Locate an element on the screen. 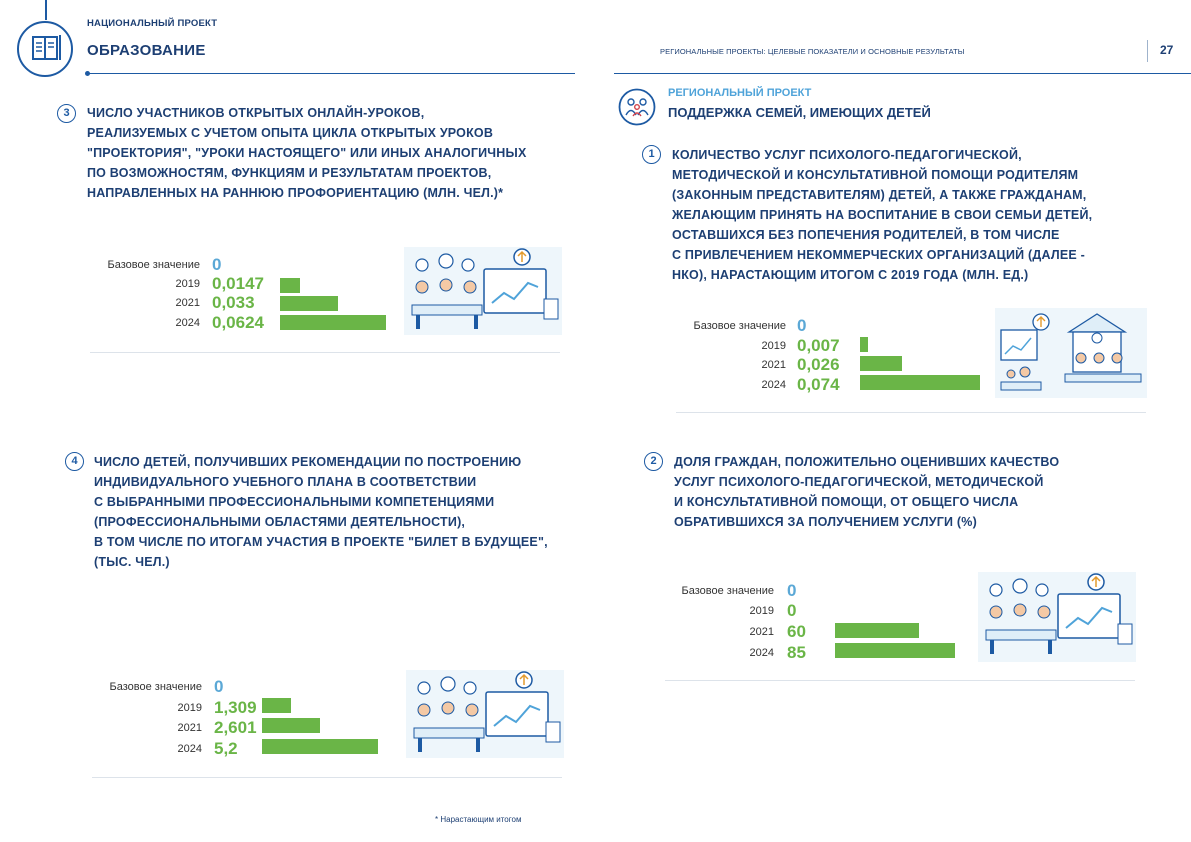 The height and width of the screenshot is (842, 1191). family-center-illustration is located at coordinates (1071, 353).